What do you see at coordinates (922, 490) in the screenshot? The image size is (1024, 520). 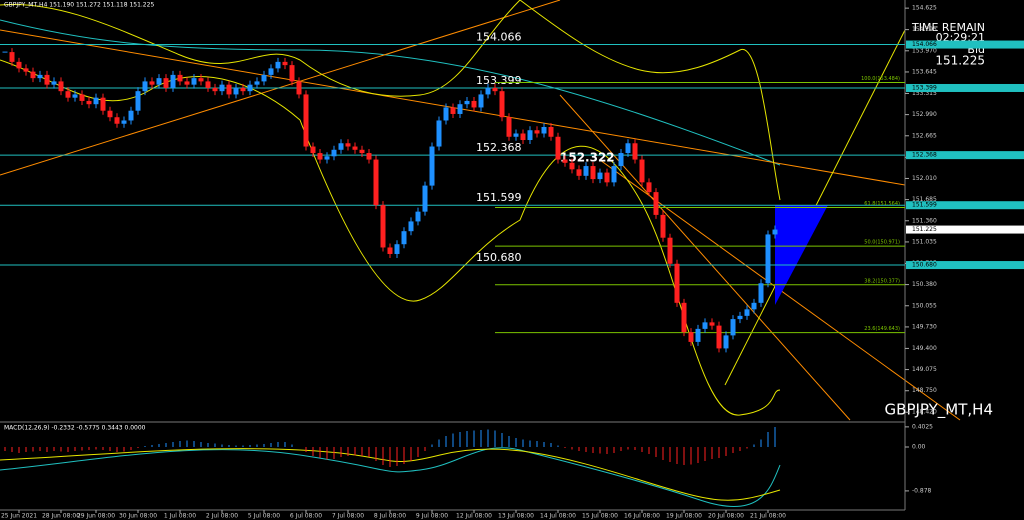 I see `y-tick-label: -0.878` at bounding box center [922, 490].